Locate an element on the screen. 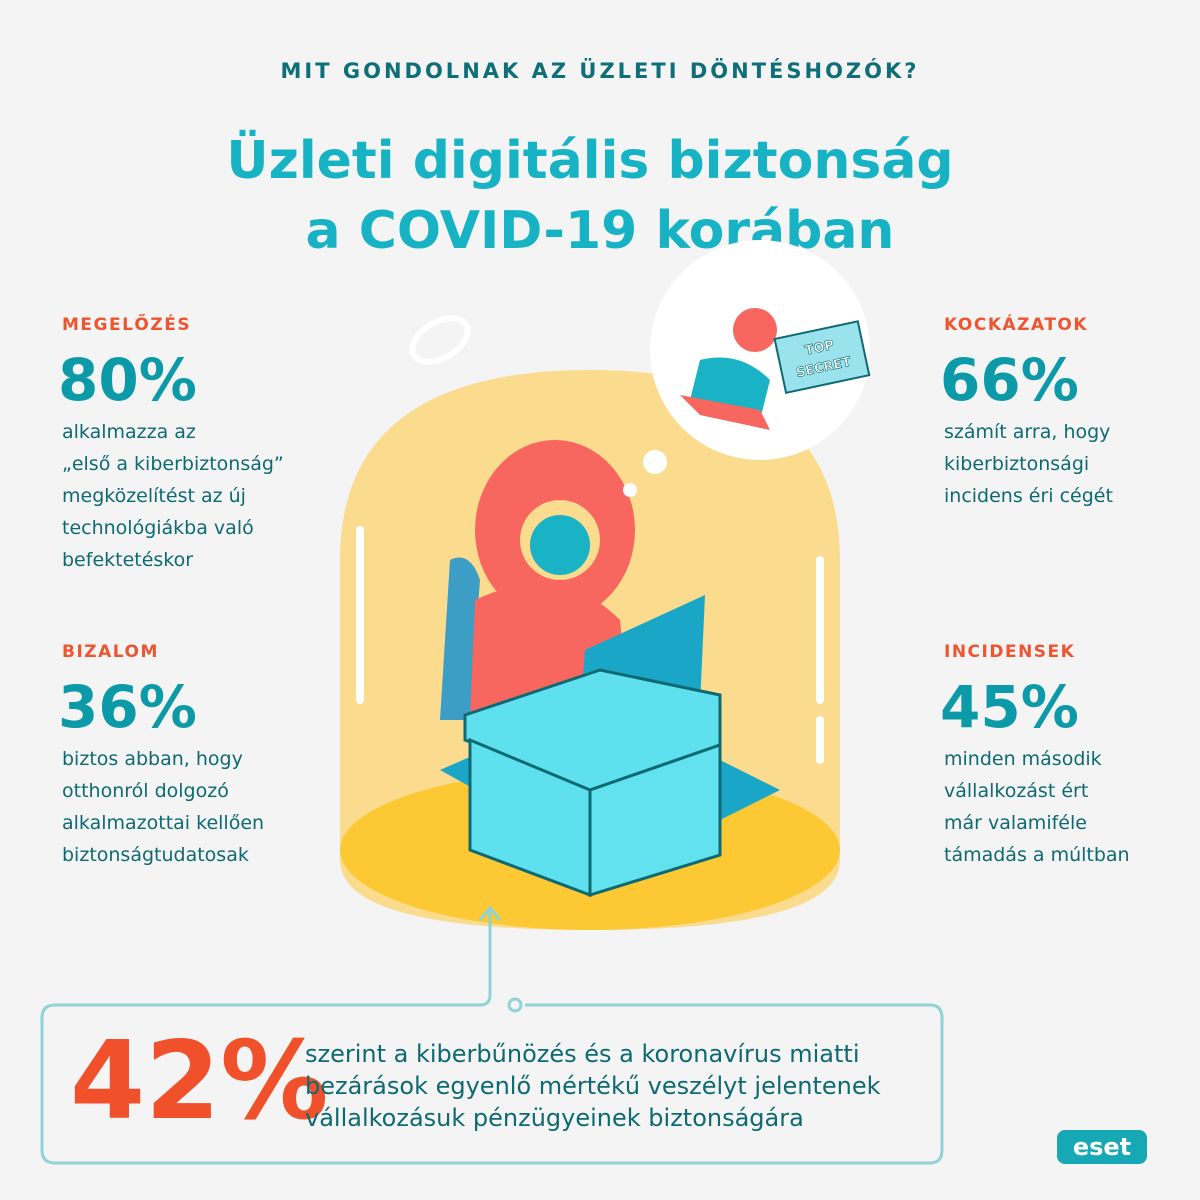  stat-line: biztos abban, hogy is located at coordinates (152, 759).